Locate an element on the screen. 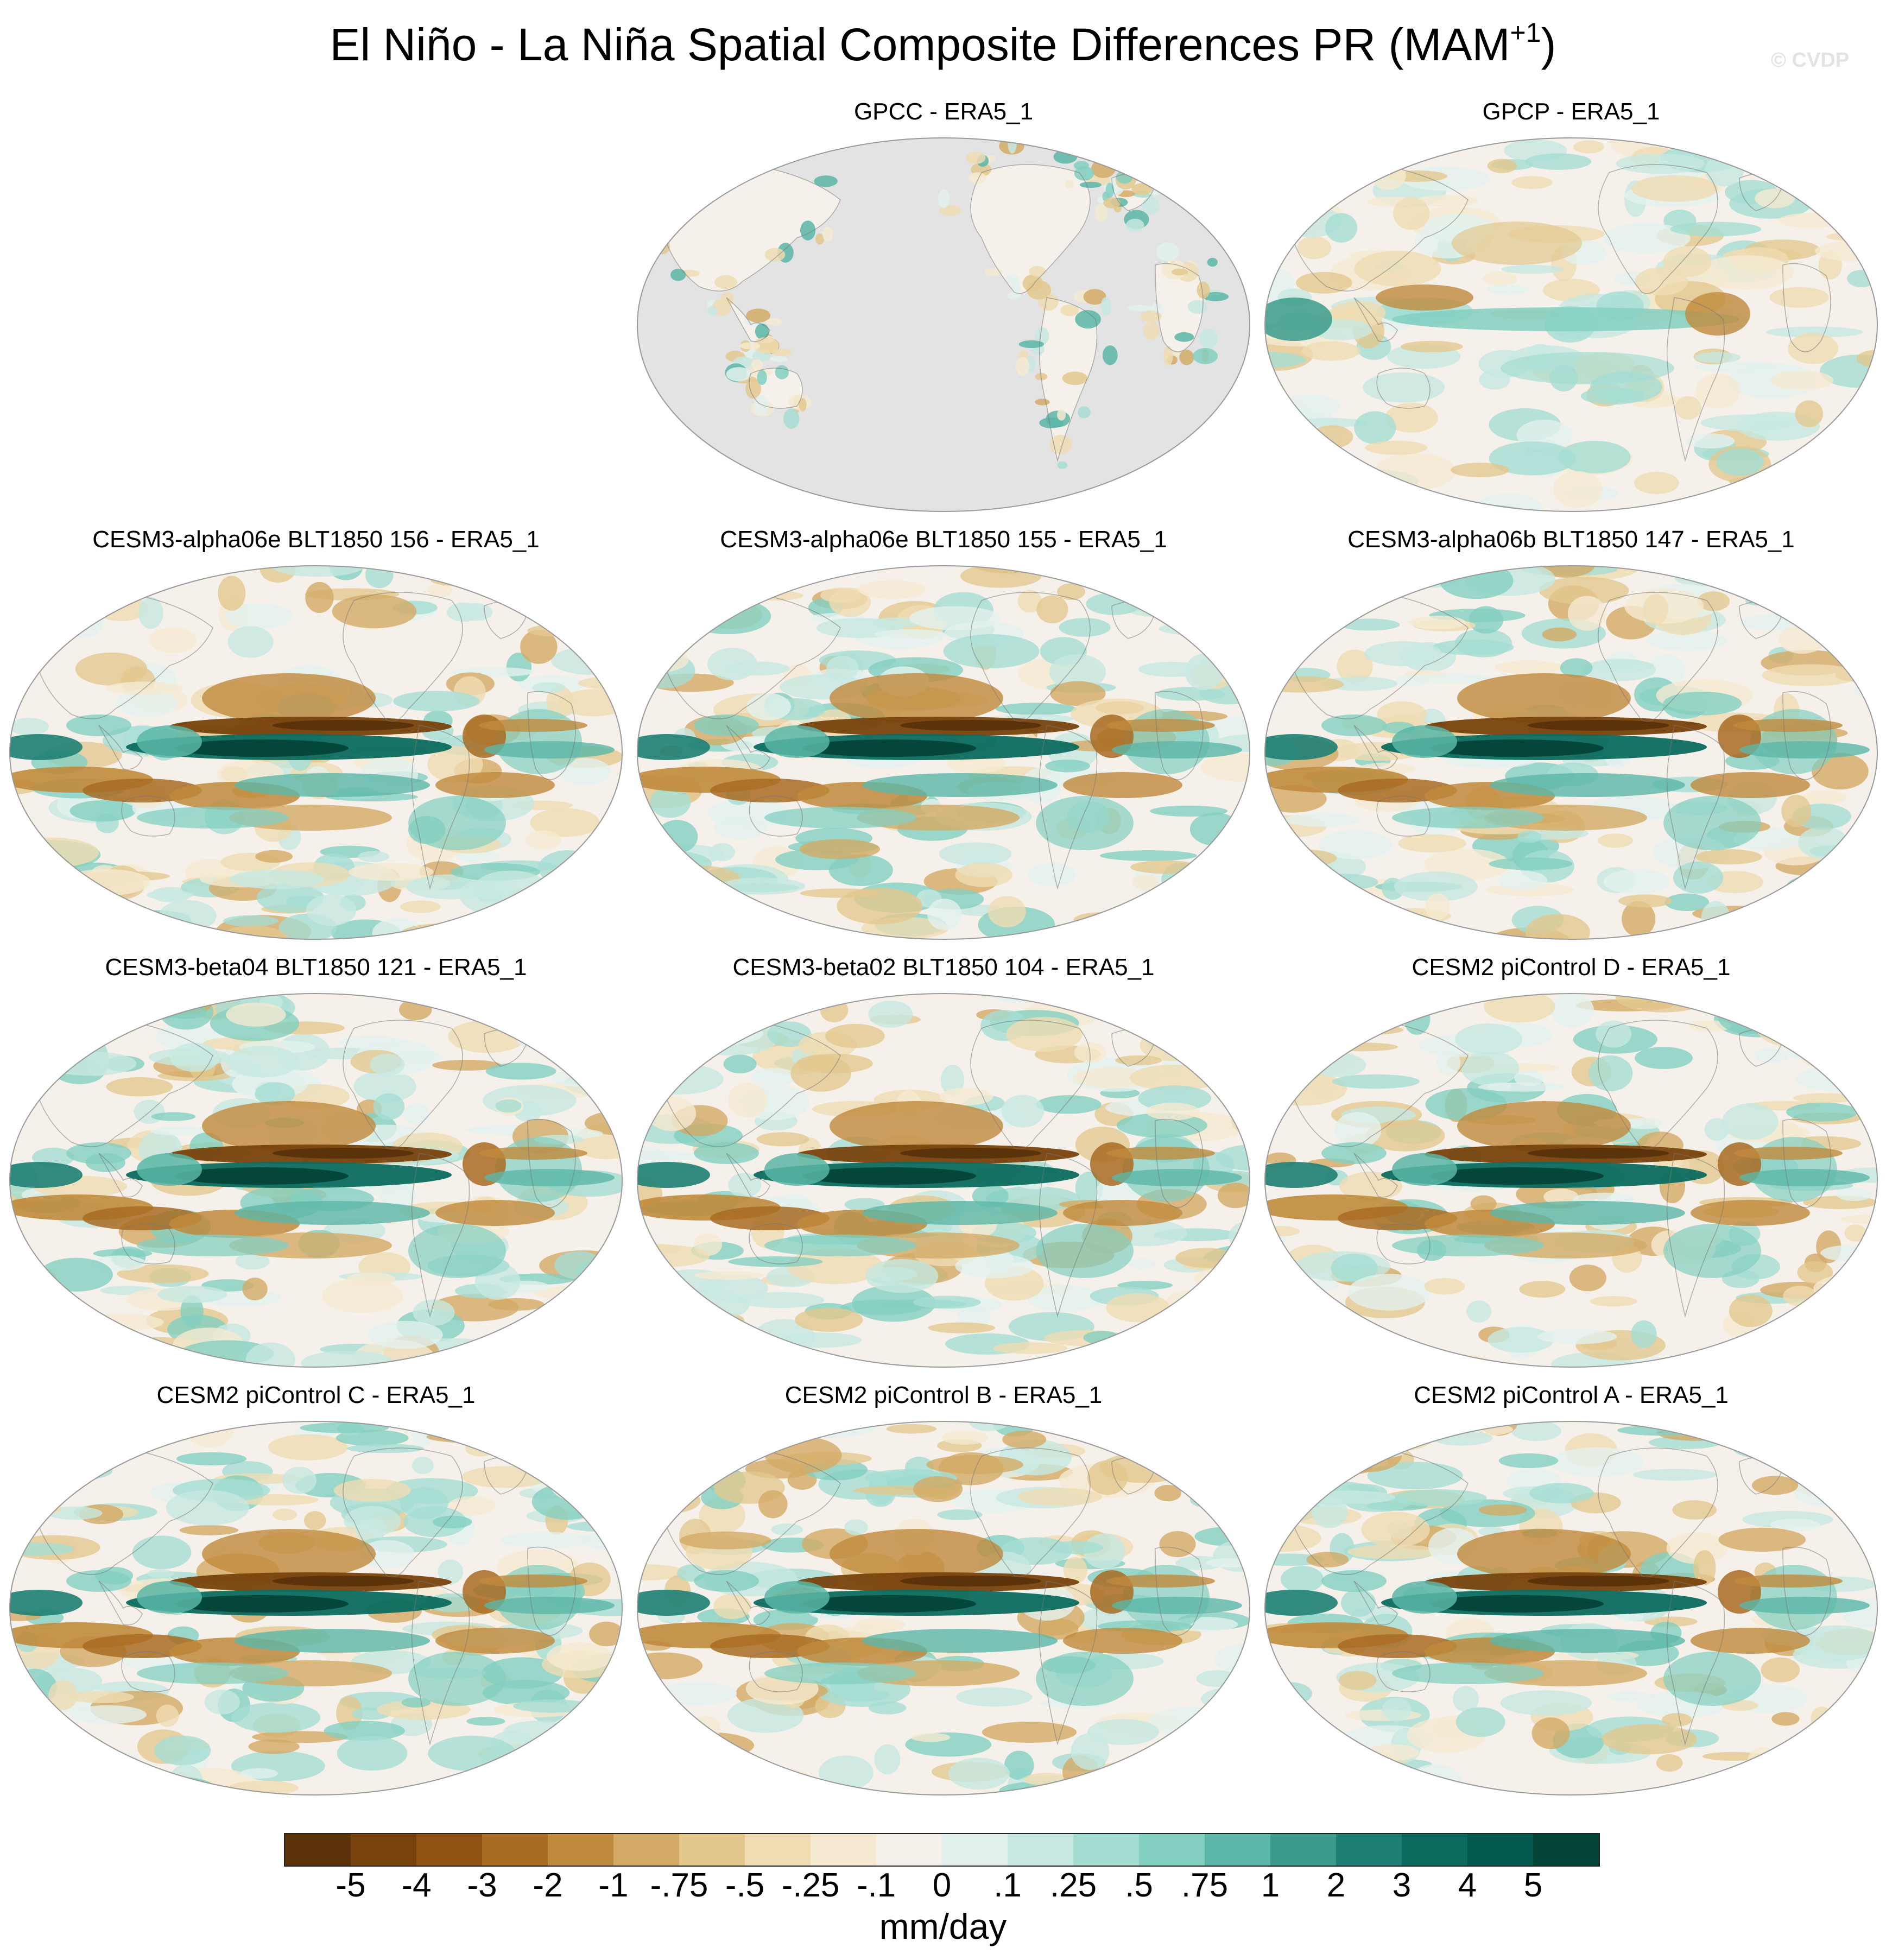  colorbar-tick-label: 3 is located at coordinates (1402, 1885).